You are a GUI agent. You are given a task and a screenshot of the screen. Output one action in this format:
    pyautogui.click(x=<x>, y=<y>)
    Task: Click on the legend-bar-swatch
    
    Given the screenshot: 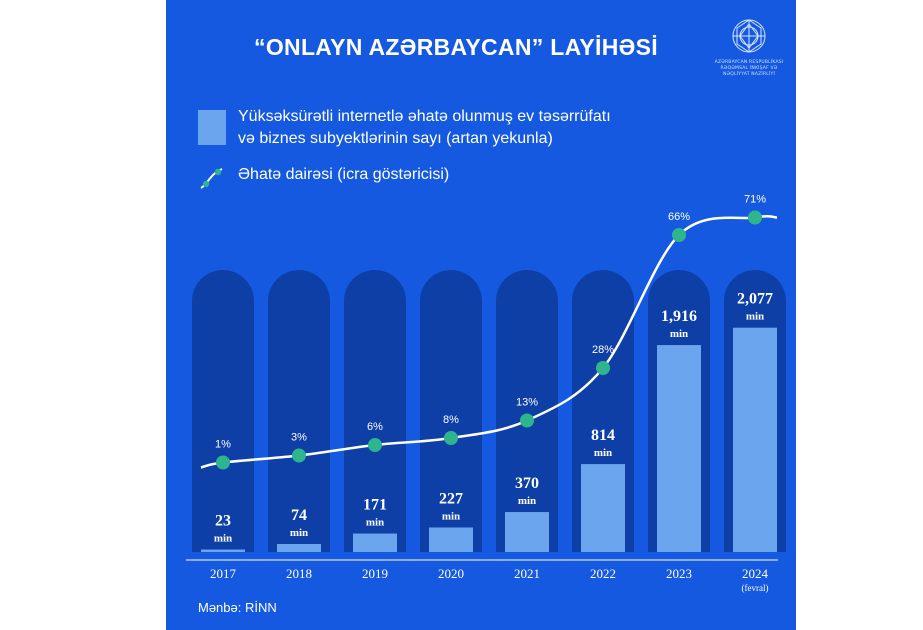 What is the action you would take?
    pyautogui.click(x=212, y=127)
    